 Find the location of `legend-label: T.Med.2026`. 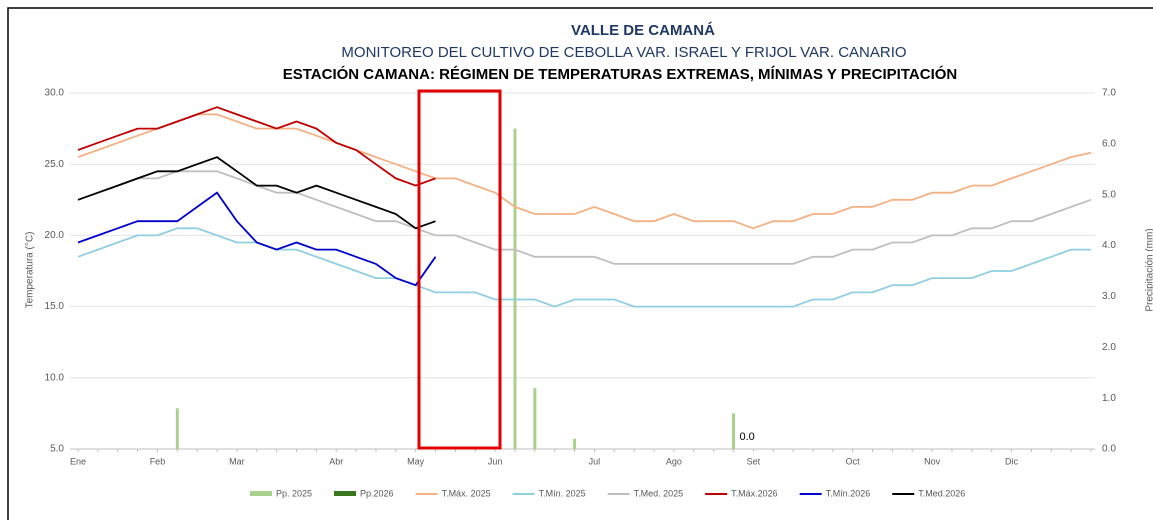

legend-label: T.Med.2026 is located at coordinates (941, 493).